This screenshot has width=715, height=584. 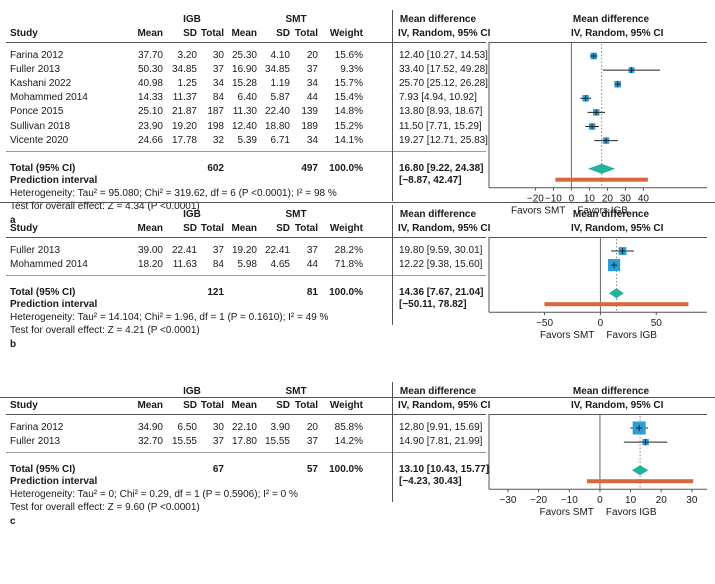 I want to click on smt-mean: 6.40, so click(x=247, y=98).